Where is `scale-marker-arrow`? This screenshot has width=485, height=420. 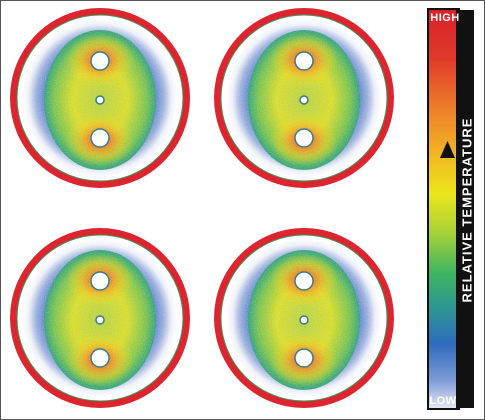
scale-marker-arrow is located at coordinates (447, 149).